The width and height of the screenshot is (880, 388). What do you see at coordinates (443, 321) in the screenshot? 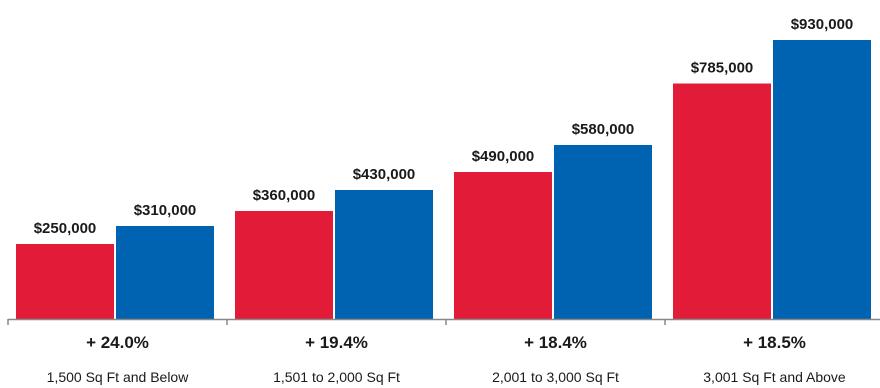
I see `x-axis` at bounding box center [443, 321].